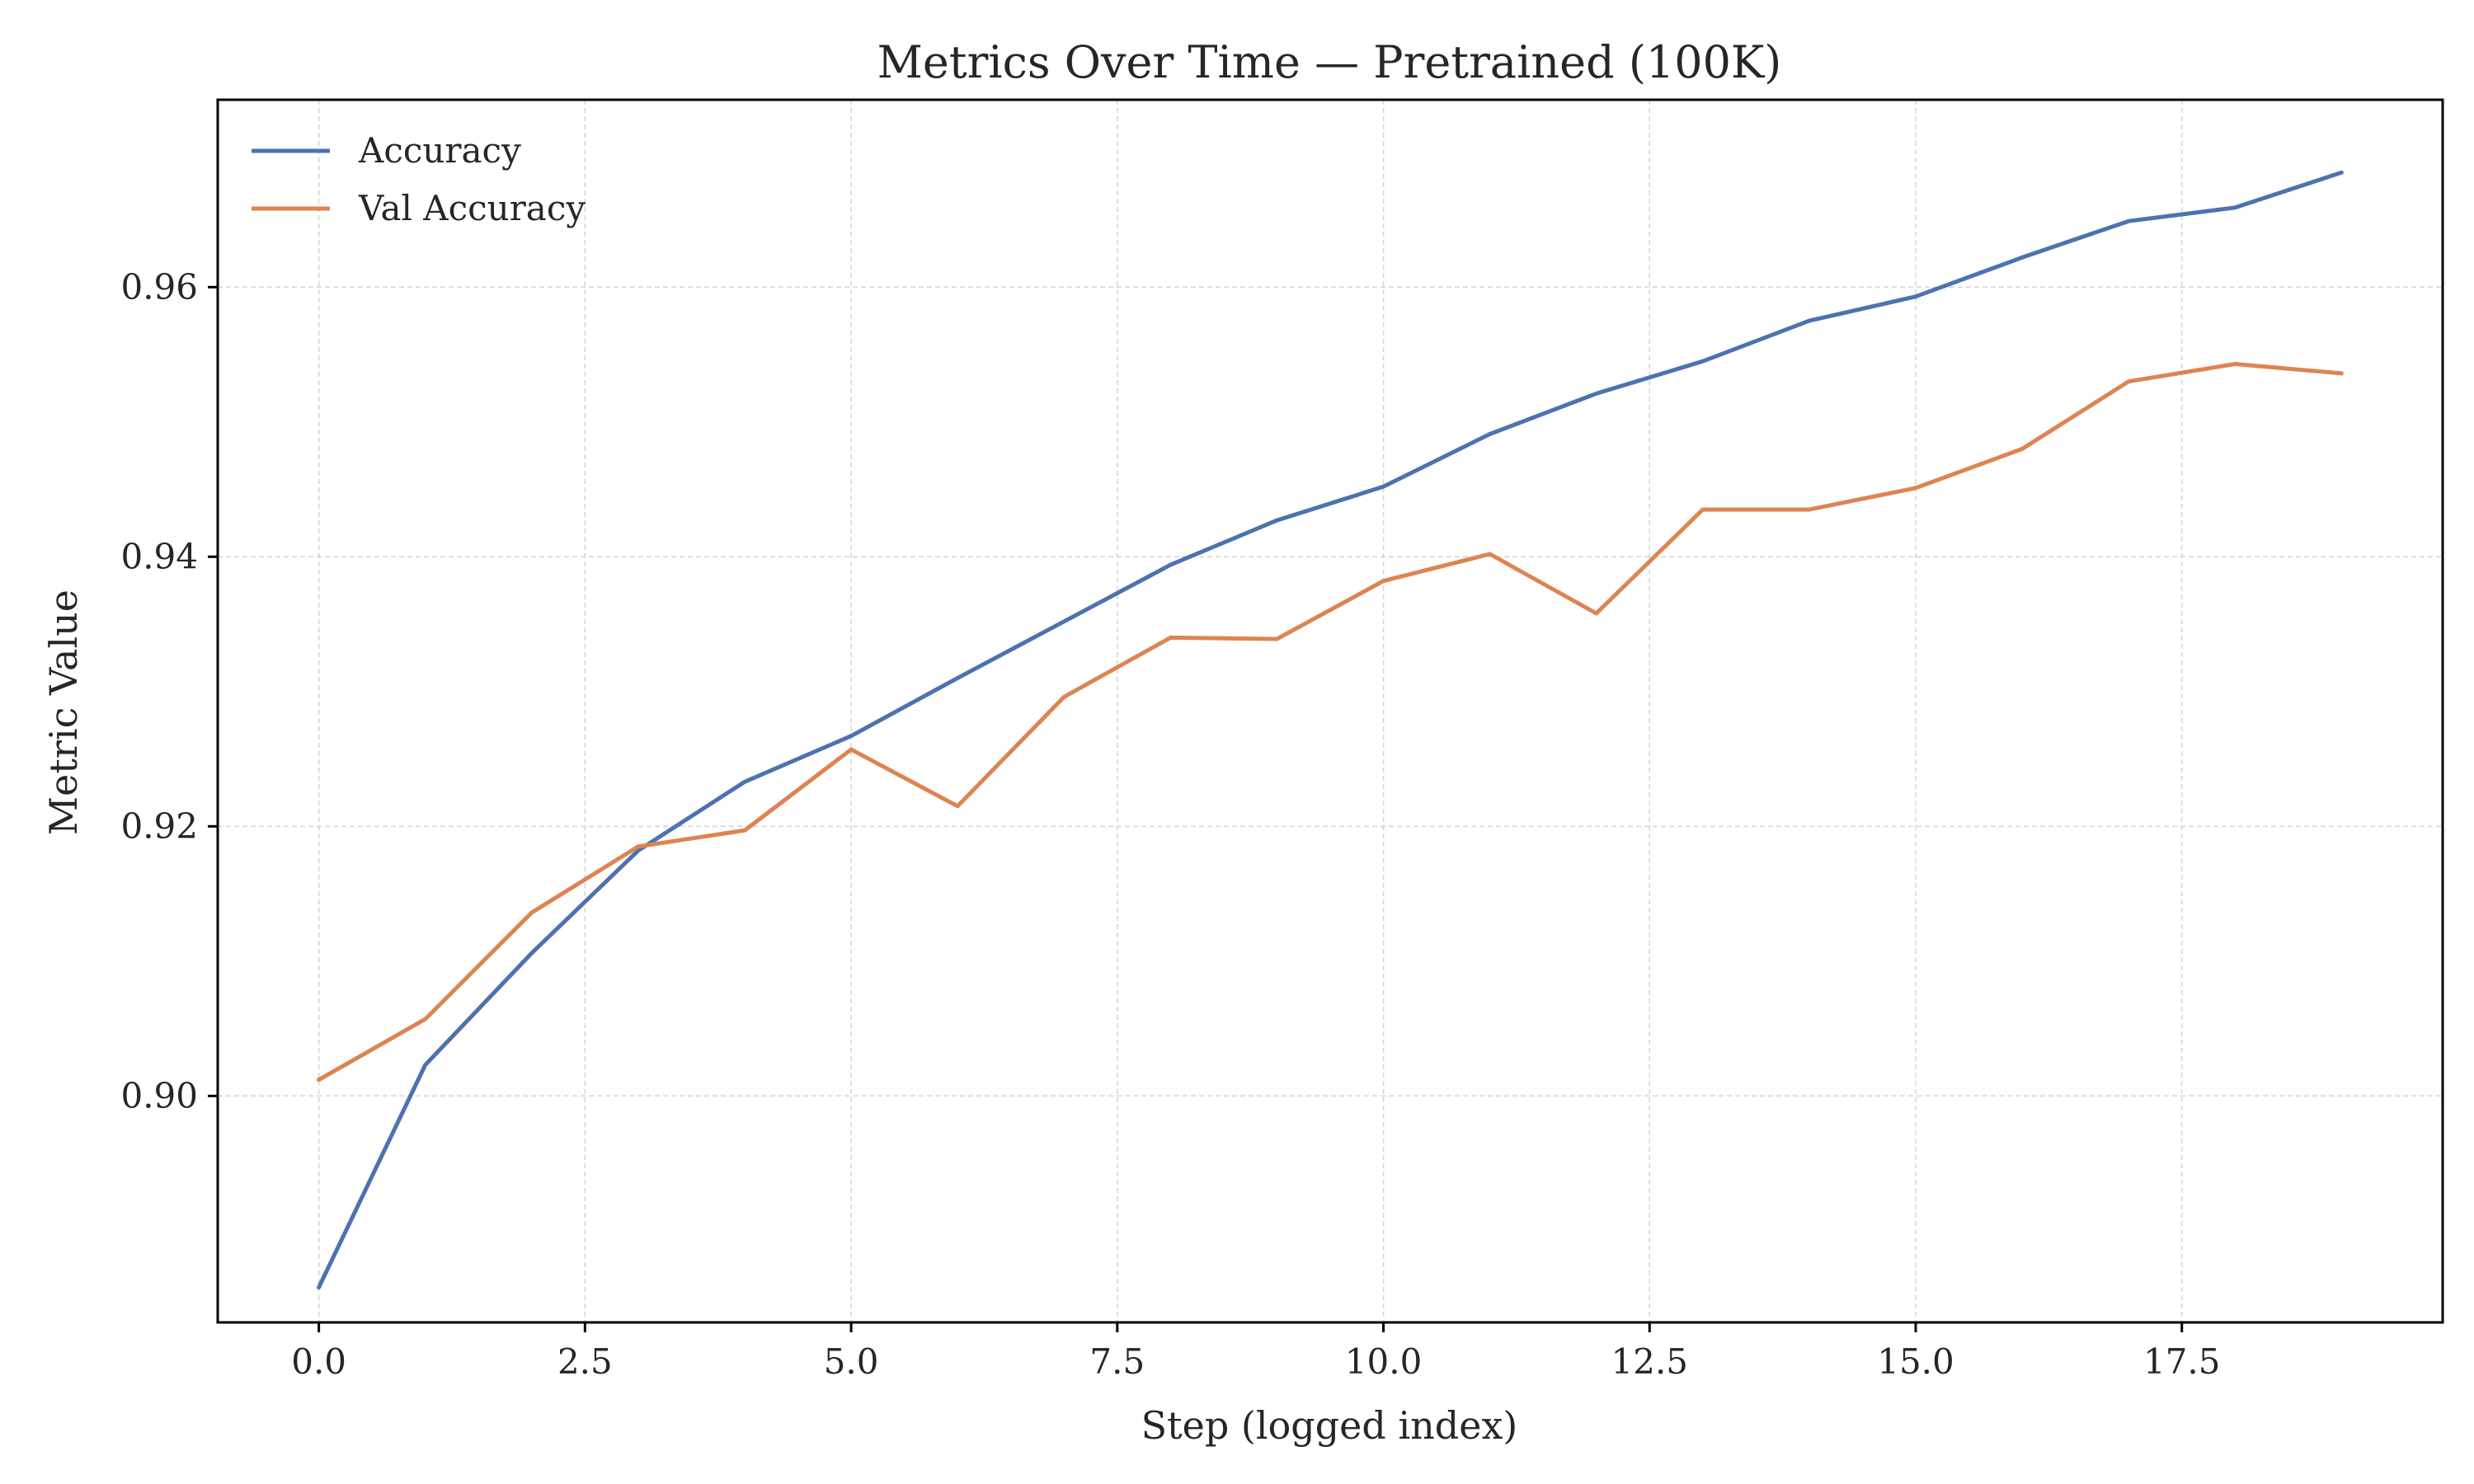 This screenshot has height=1484, width=2474. Describe the element at coordinates (1255, 1352) in the screenshot. I see `x-axis-ticks: 0.0 2.5 5.0 7.5 10.0 12.5 15.0 17.5` at that location.